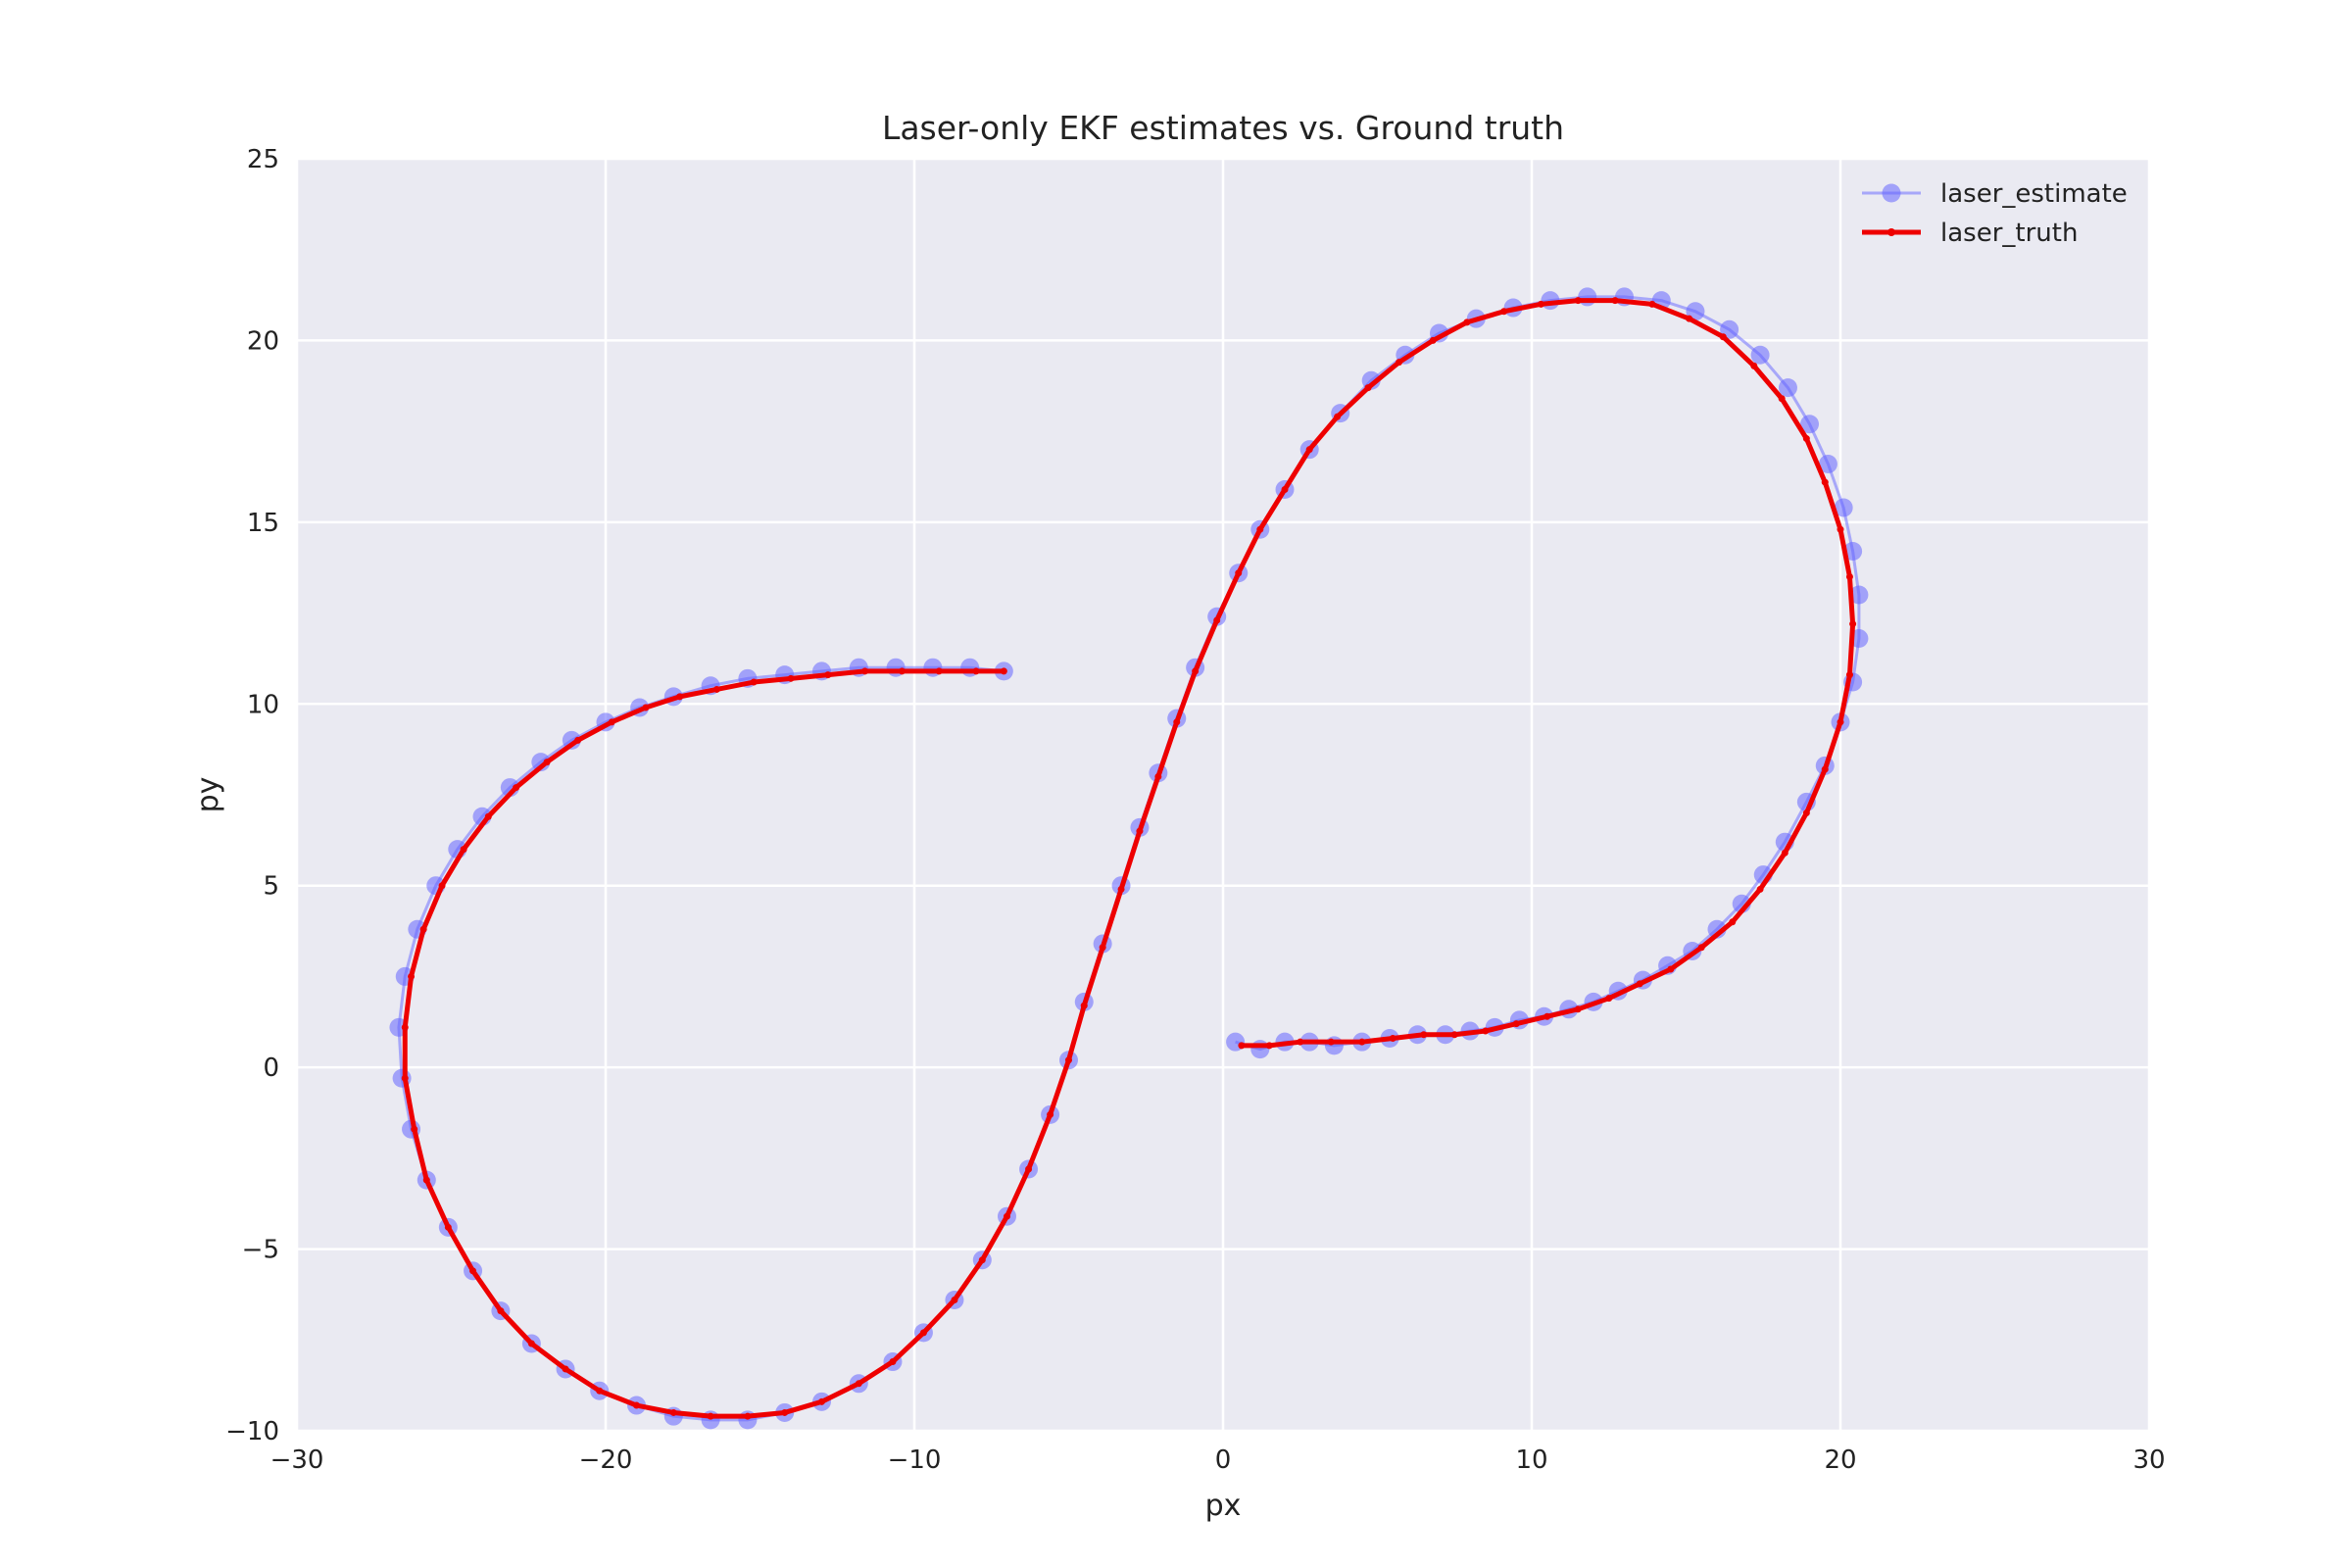  What do you see at coordinates (2148, 1460) in the screenshot?
I see `x-tick-label: 30` at bounding box center [2148, 1460].